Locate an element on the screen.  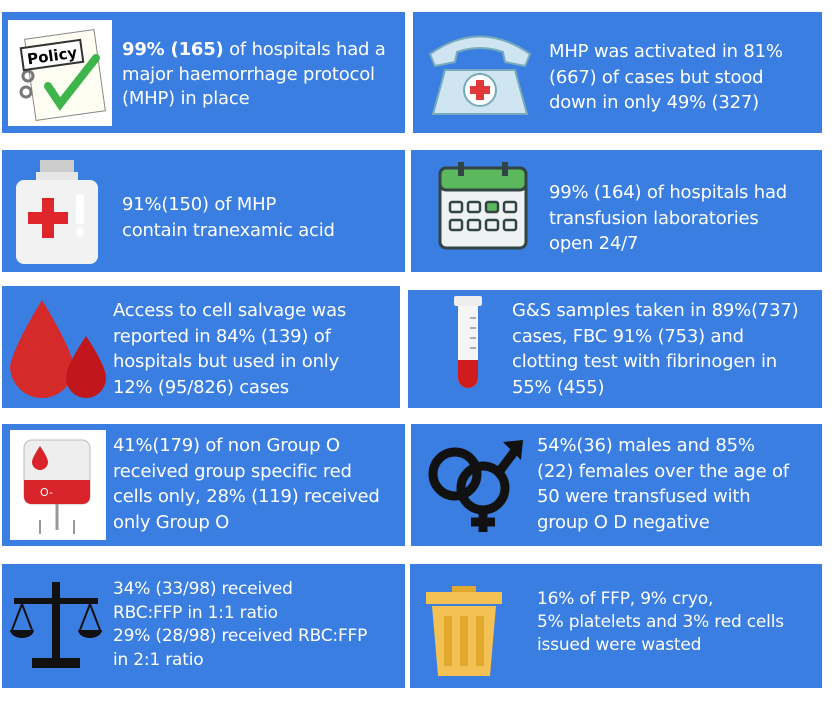
bin-icon is located at coordinates (464, 631).